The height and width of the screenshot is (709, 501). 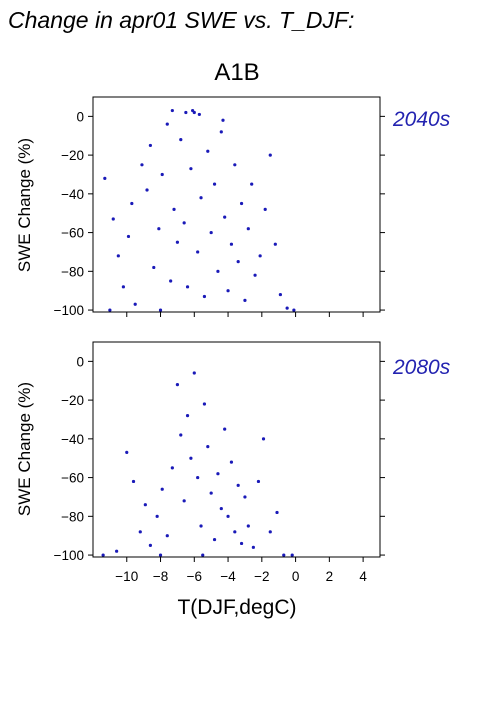 What do you see at coordinates (72, 400) in the screenshot?
I see `y-tick-label-2080s: −20` at bounding box center [72, 400].